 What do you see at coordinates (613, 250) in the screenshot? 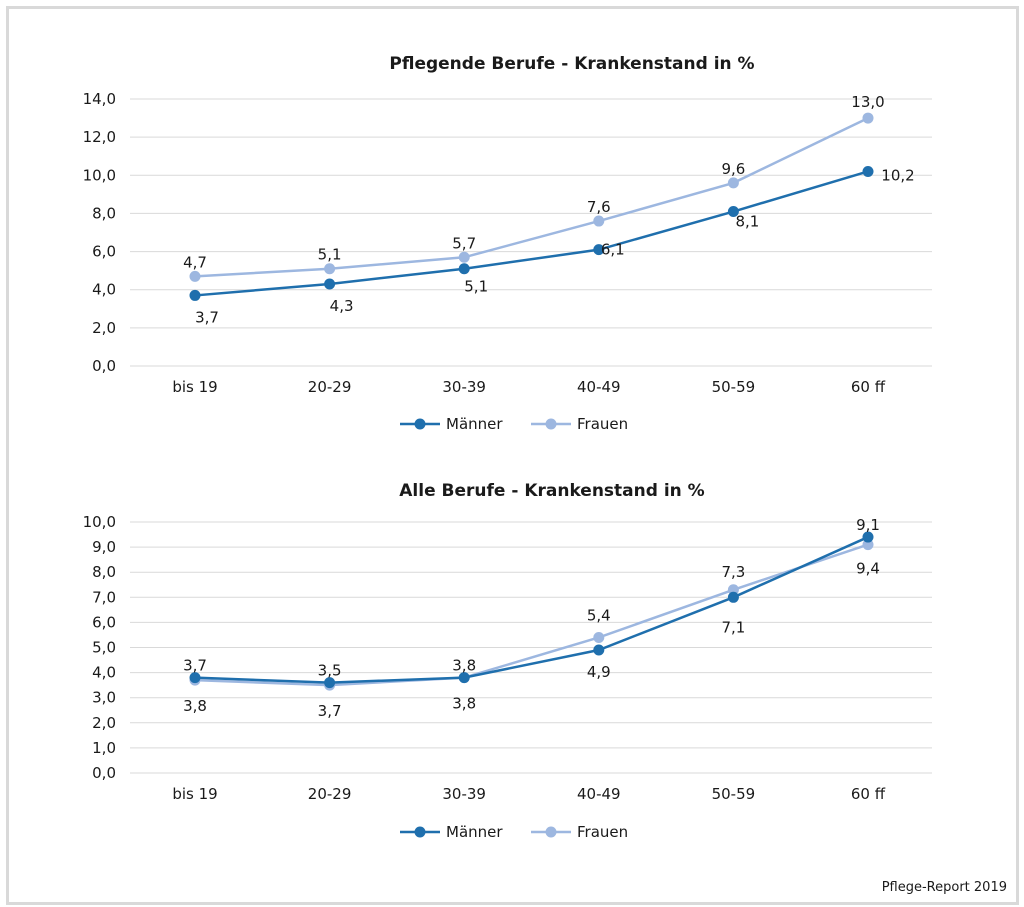
I see `data-label: 6,1` at bounding box center [613, 250].